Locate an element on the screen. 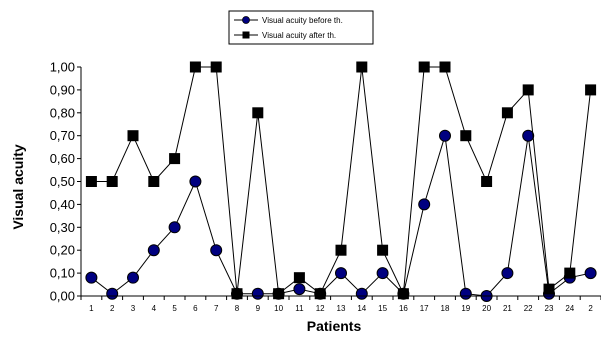 This screenshot has height=337, width=601. y-tick-label: 0,40 is located at coordinates (62, 204).